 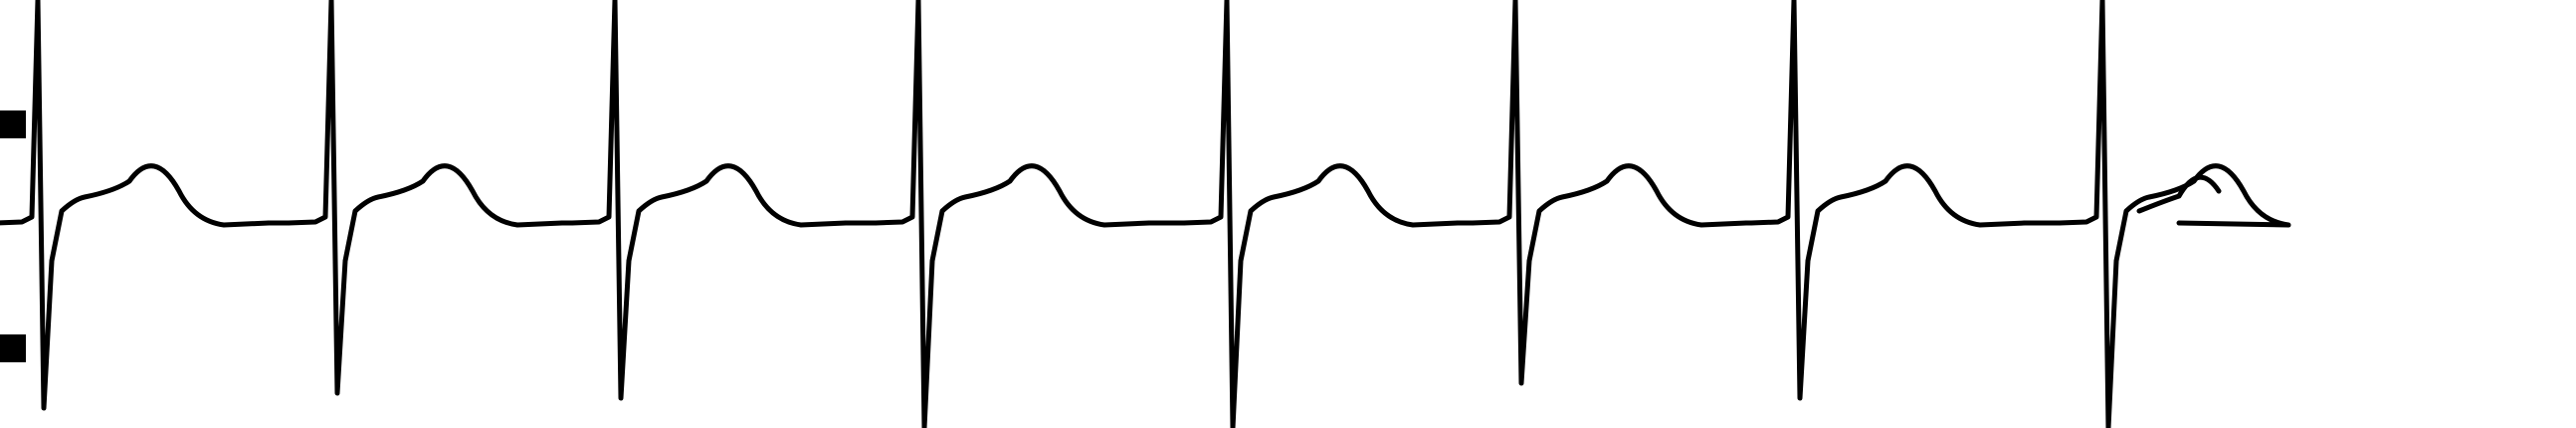 I want to click on ecg-trailing-wave, so click(x=2179, y=194).